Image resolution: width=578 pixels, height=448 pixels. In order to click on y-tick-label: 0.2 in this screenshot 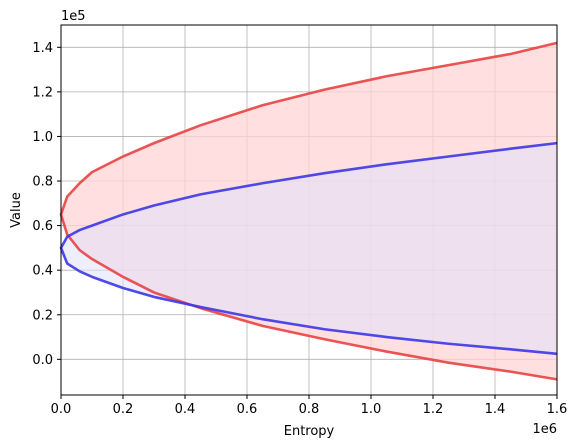, I will do `click(42, 315)`.